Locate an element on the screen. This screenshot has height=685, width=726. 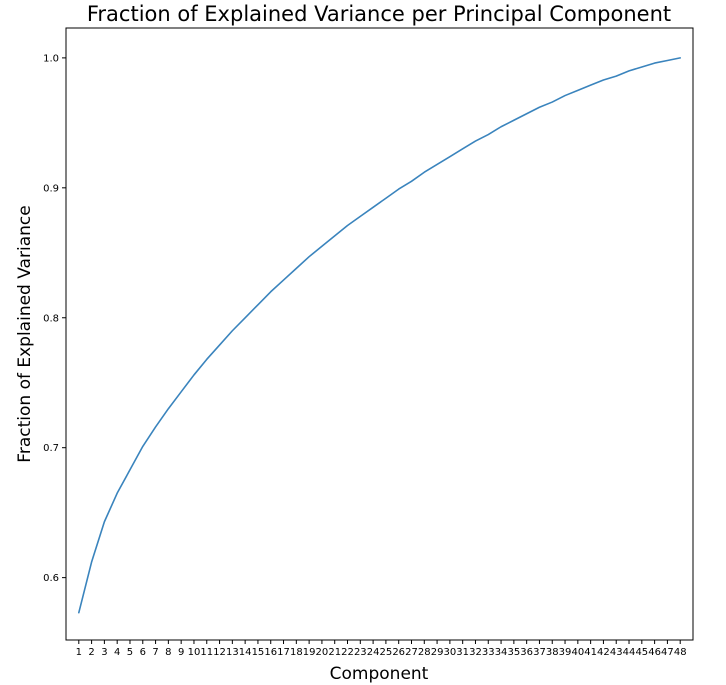
x-tick-label: 25 is located at coordinates (386, 652).